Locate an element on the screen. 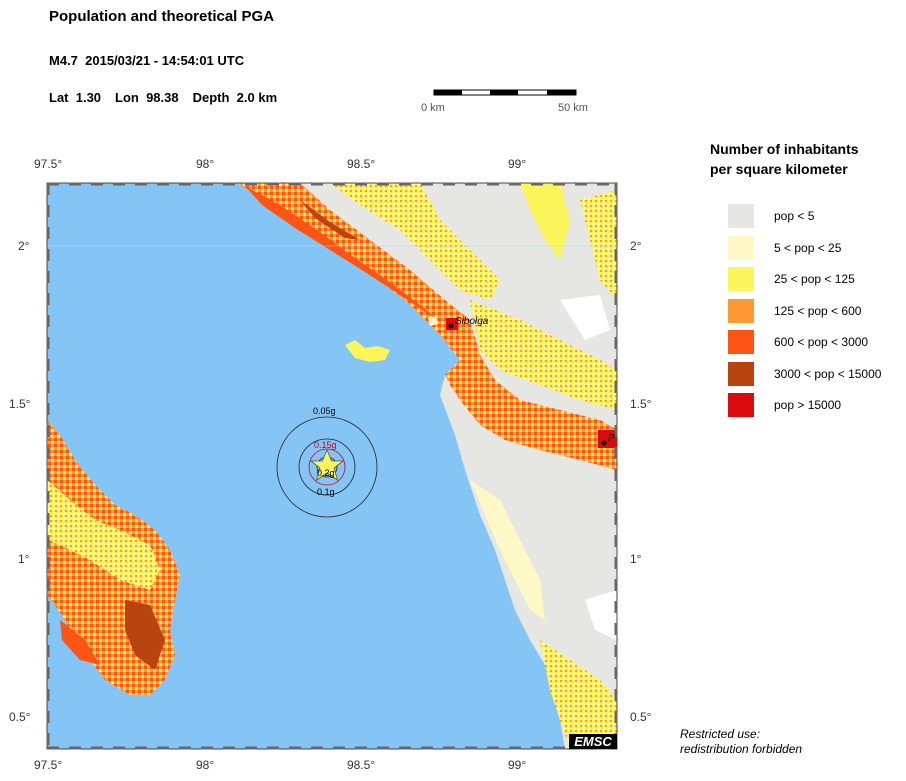  scale-bar is located at coordinates (505, 92).